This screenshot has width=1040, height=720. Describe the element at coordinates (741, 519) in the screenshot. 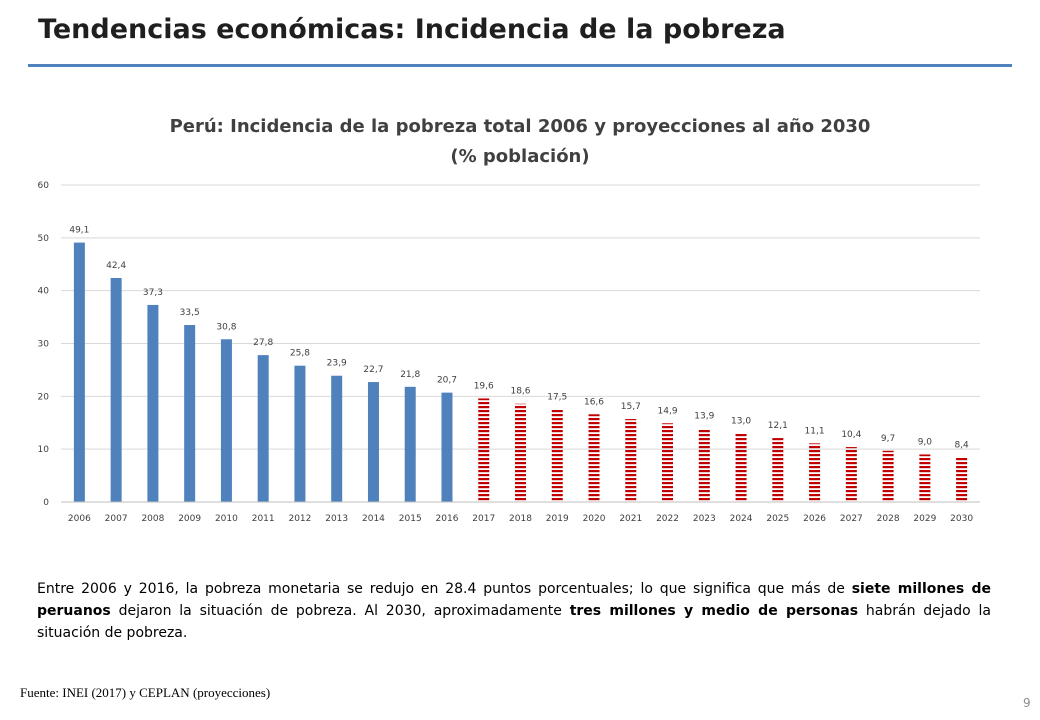

I see `x-tick-label-2024: 2024` at that location.